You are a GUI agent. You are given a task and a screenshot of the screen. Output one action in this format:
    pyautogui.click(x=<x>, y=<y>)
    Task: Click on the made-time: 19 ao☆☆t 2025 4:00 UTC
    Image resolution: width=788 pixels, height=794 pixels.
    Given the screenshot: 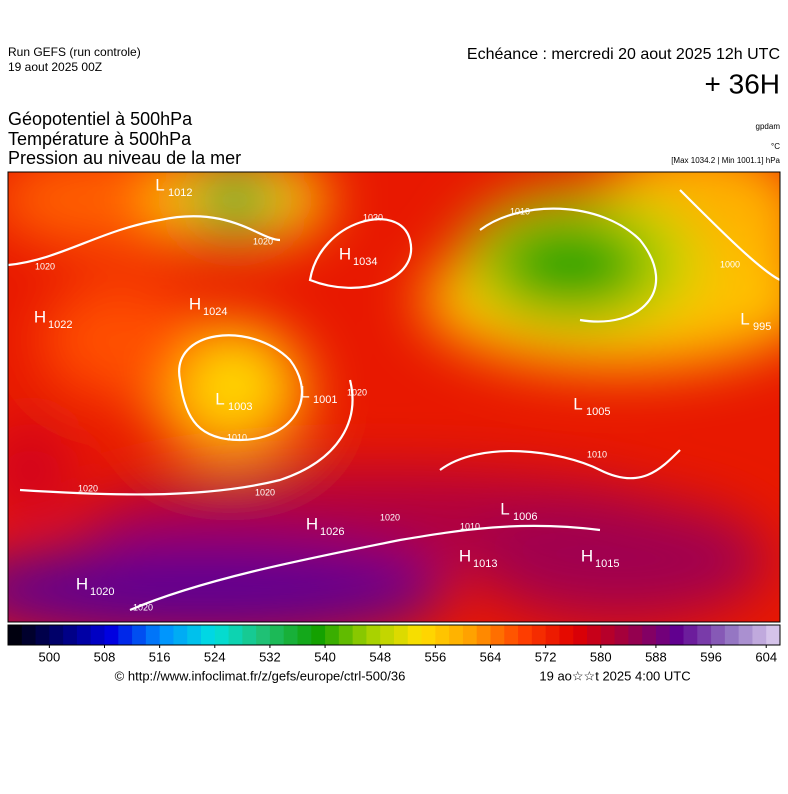 What is the action you would take?
    pyautogui.click(x=614, y=675)
    